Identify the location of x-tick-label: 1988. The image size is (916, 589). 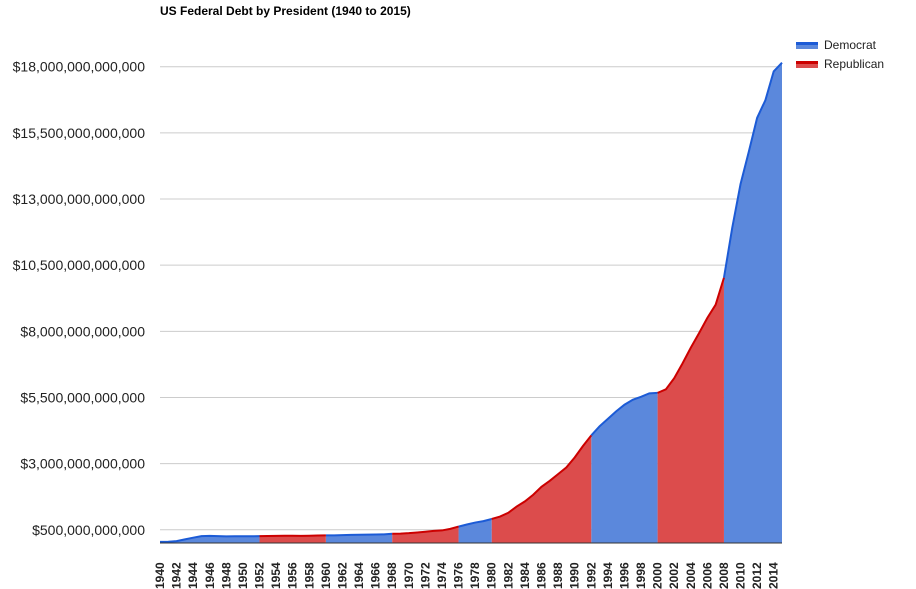
(558, 575).